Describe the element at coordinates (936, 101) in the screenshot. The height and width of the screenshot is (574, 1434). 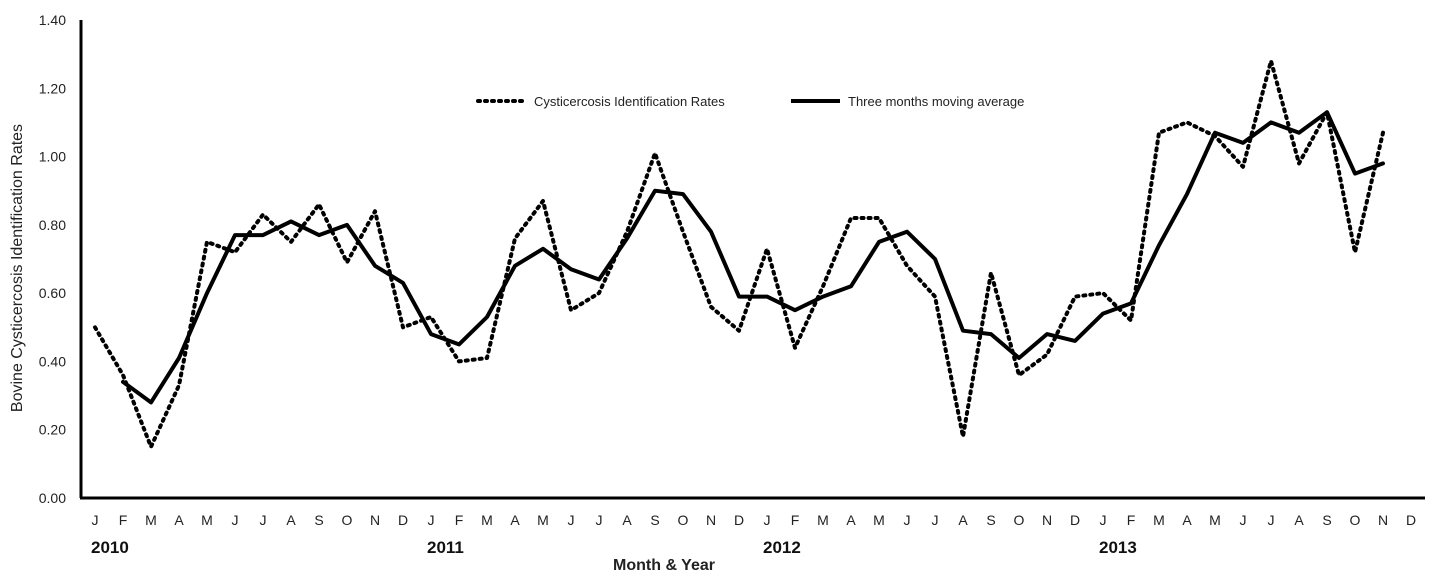
I see `legend-label-moving-average: Three months moving average` at that location.